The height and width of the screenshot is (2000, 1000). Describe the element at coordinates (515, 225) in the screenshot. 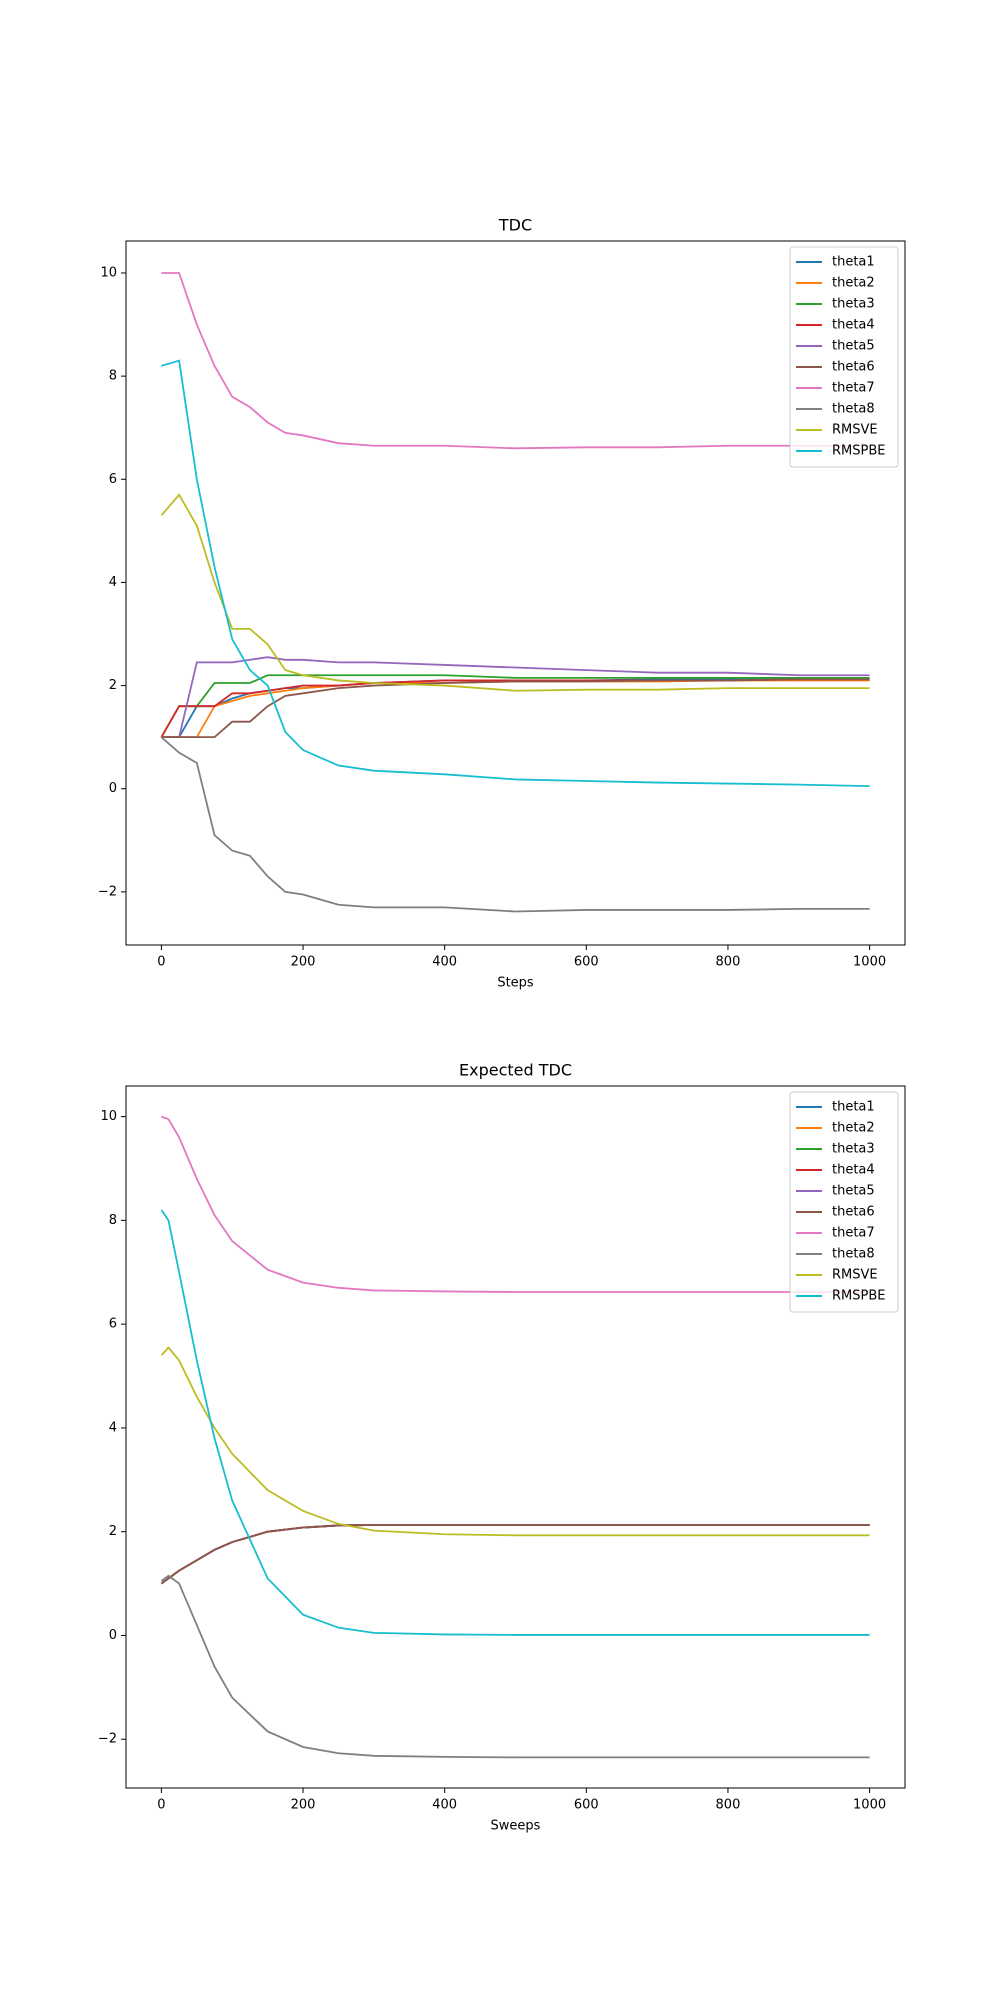

I see `chart-title: TDC` at that location.